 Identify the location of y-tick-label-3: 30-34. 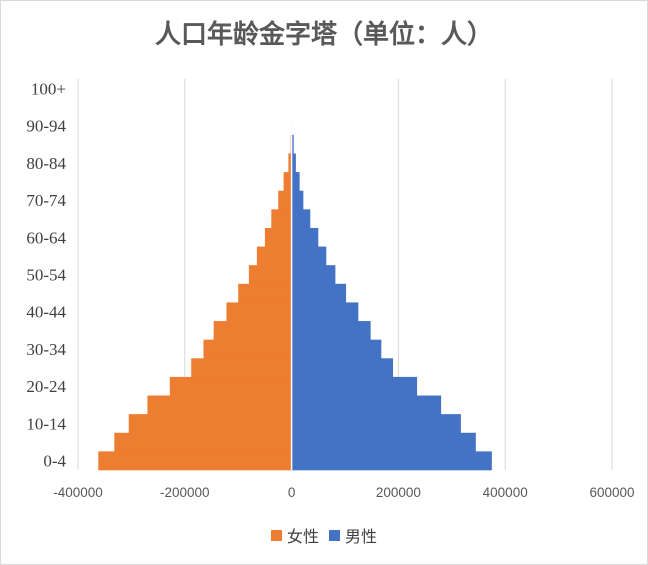
(46, 349).